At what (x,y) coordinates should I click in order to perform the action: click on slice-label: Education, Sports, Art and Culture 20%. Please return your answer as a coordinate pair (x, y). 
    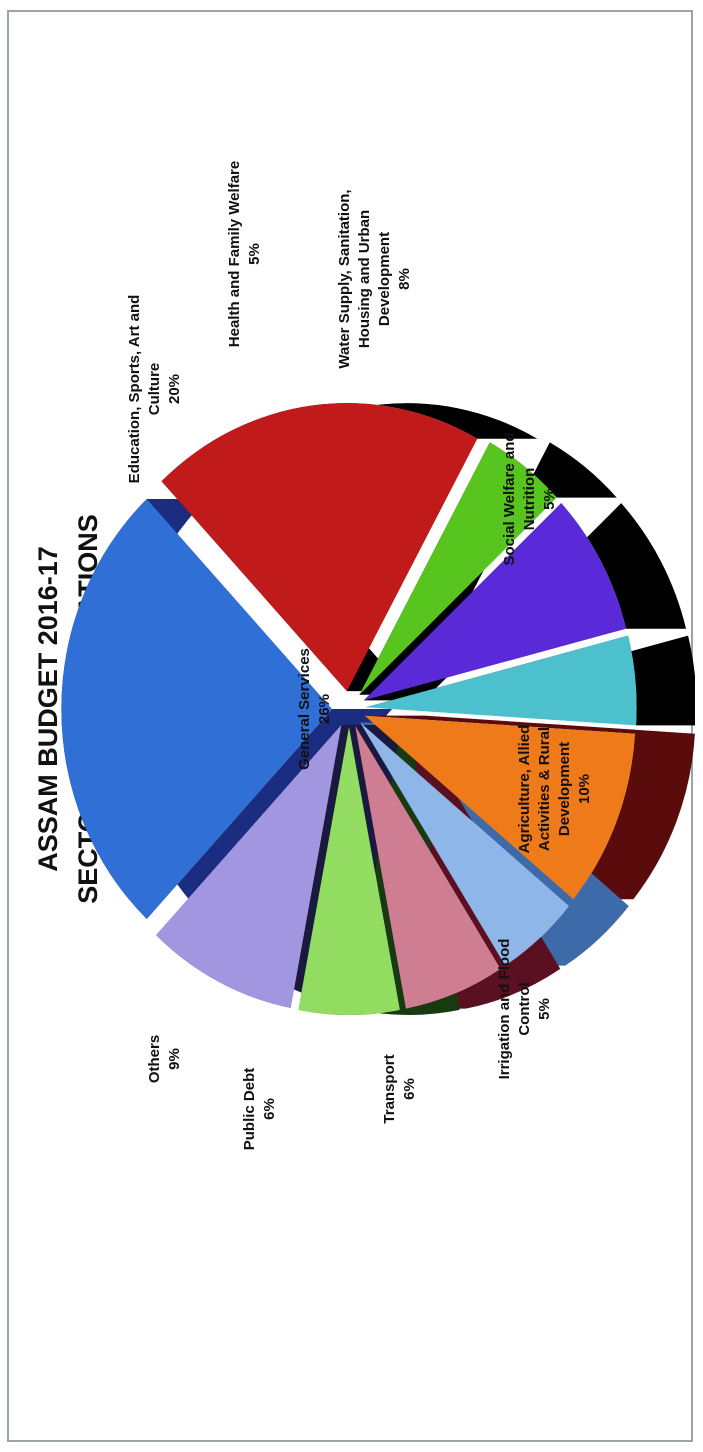
    Looking at the image, I should click on (154, 389).